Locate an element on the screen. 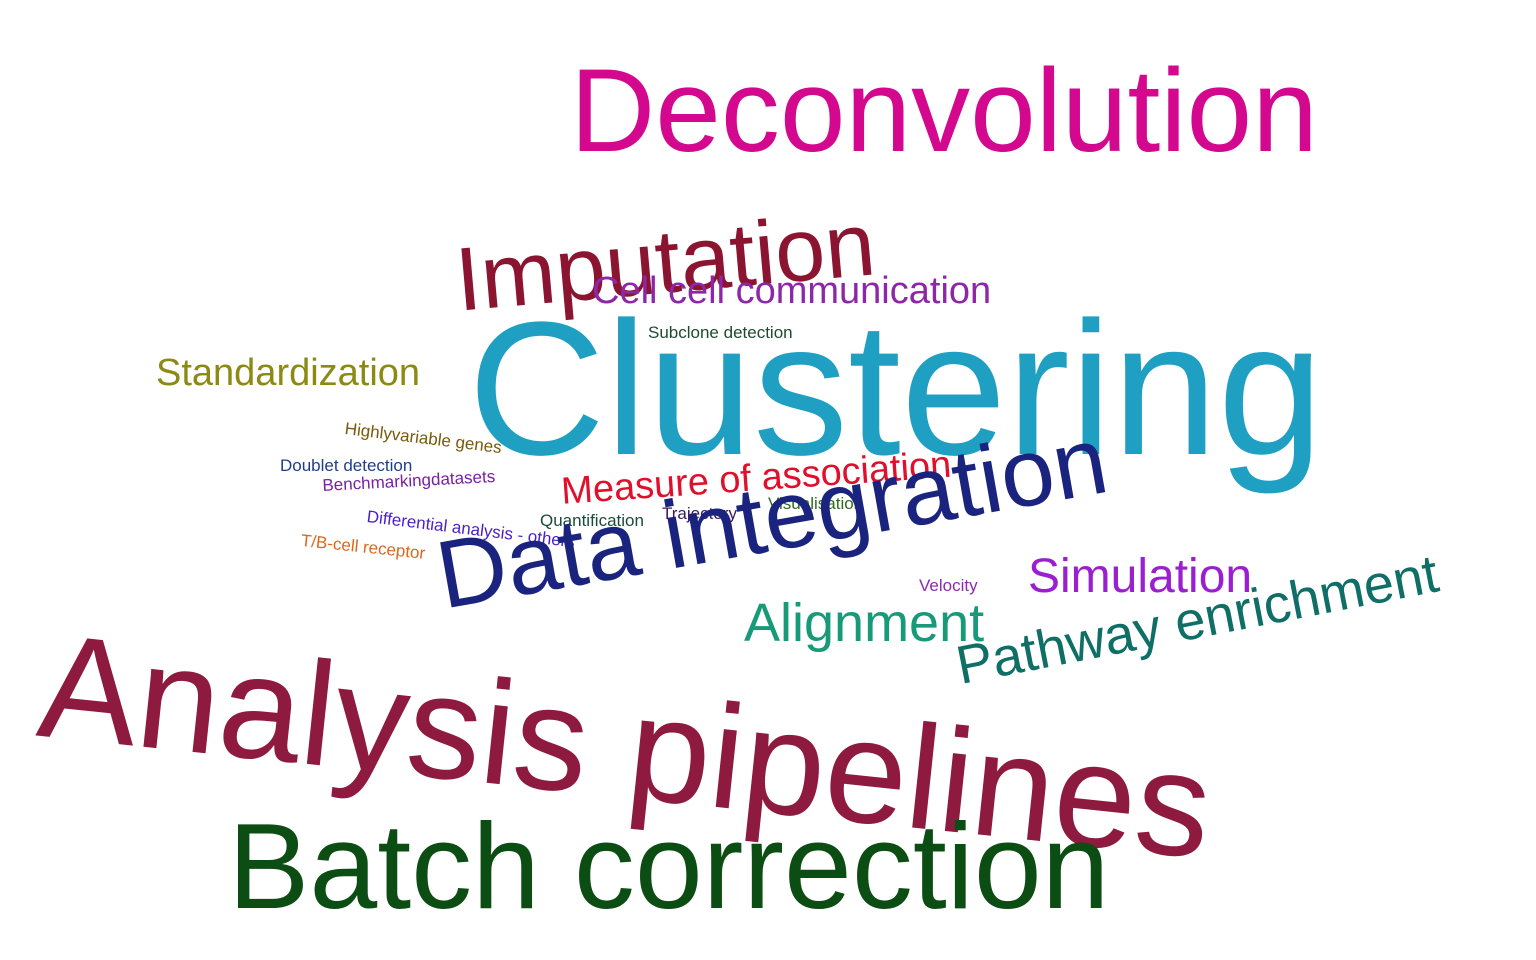 This screenshot has height=960, width=1536. word-trajectory: Trajectory is located at coordinates (699, 513).